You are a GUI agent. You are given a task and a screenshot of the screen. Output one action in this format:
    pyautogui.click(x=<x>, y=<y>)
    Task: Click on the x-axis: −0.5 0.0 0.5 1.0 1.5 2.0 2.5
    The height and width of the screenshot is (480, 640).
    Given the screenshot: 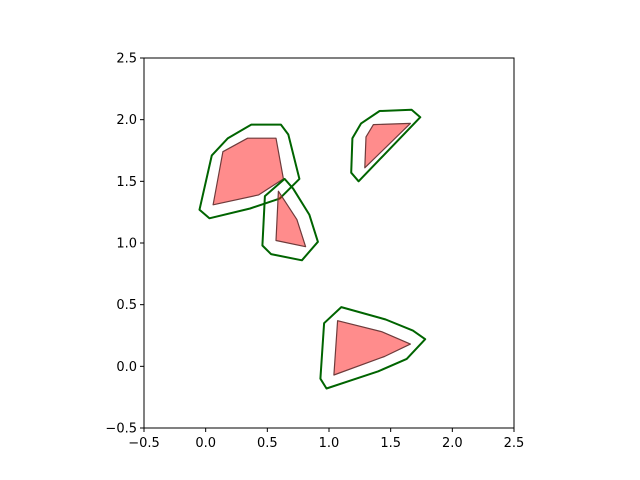 What is the action you would take?
    pyautogui.click(x=326, y=439)
    